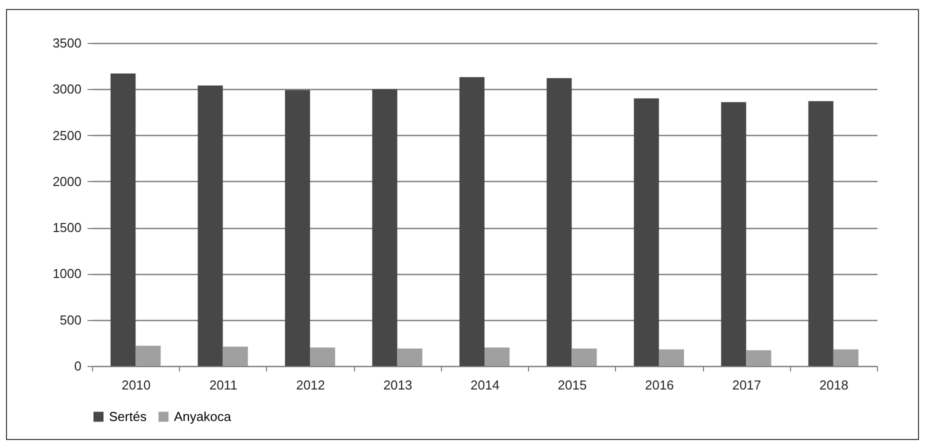 This screenshot has height=448, width=927. Describe the element at coordinates (203, 416) in the screenshot. I see `legend-label: Anyakoca` at that location.